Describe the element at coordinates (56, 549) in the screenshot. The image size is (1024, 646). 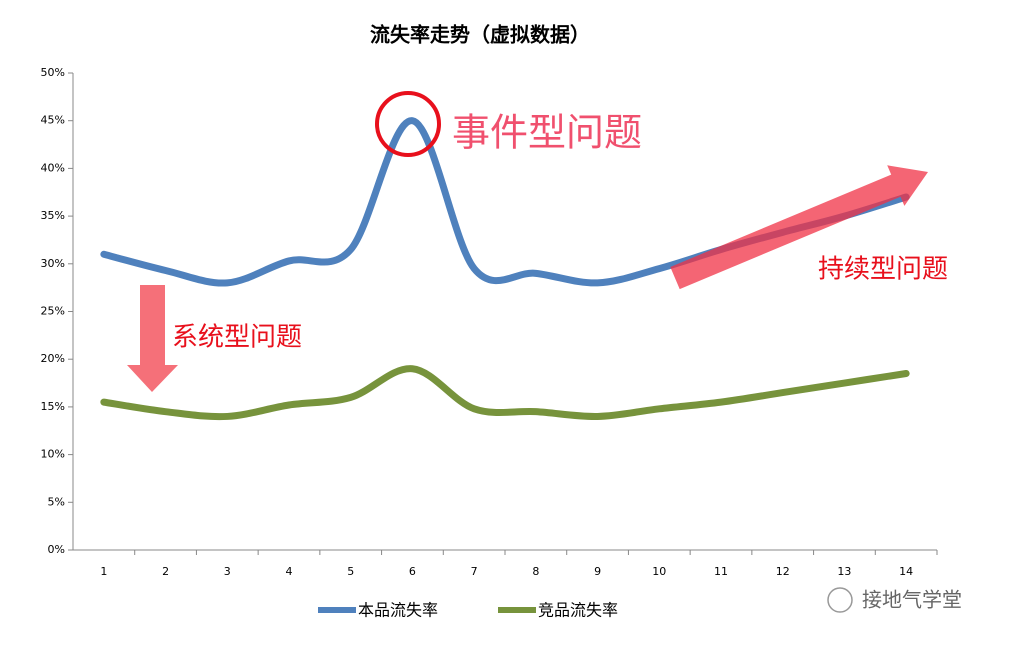
I see `y-tick-label: 0%` at that location.